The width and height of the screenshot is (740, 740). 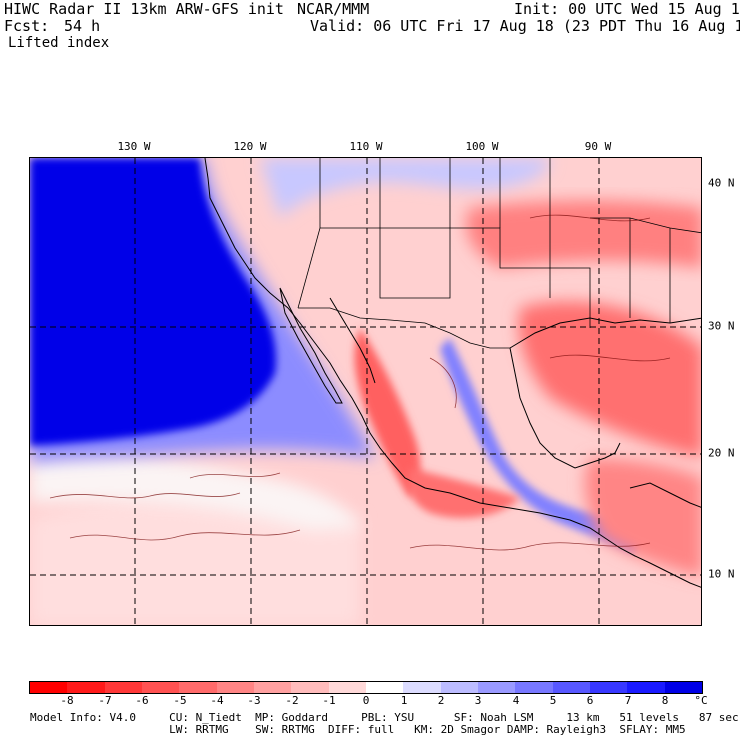 I want to click on colorbar-tick: 3, so click(x=478, y=700).